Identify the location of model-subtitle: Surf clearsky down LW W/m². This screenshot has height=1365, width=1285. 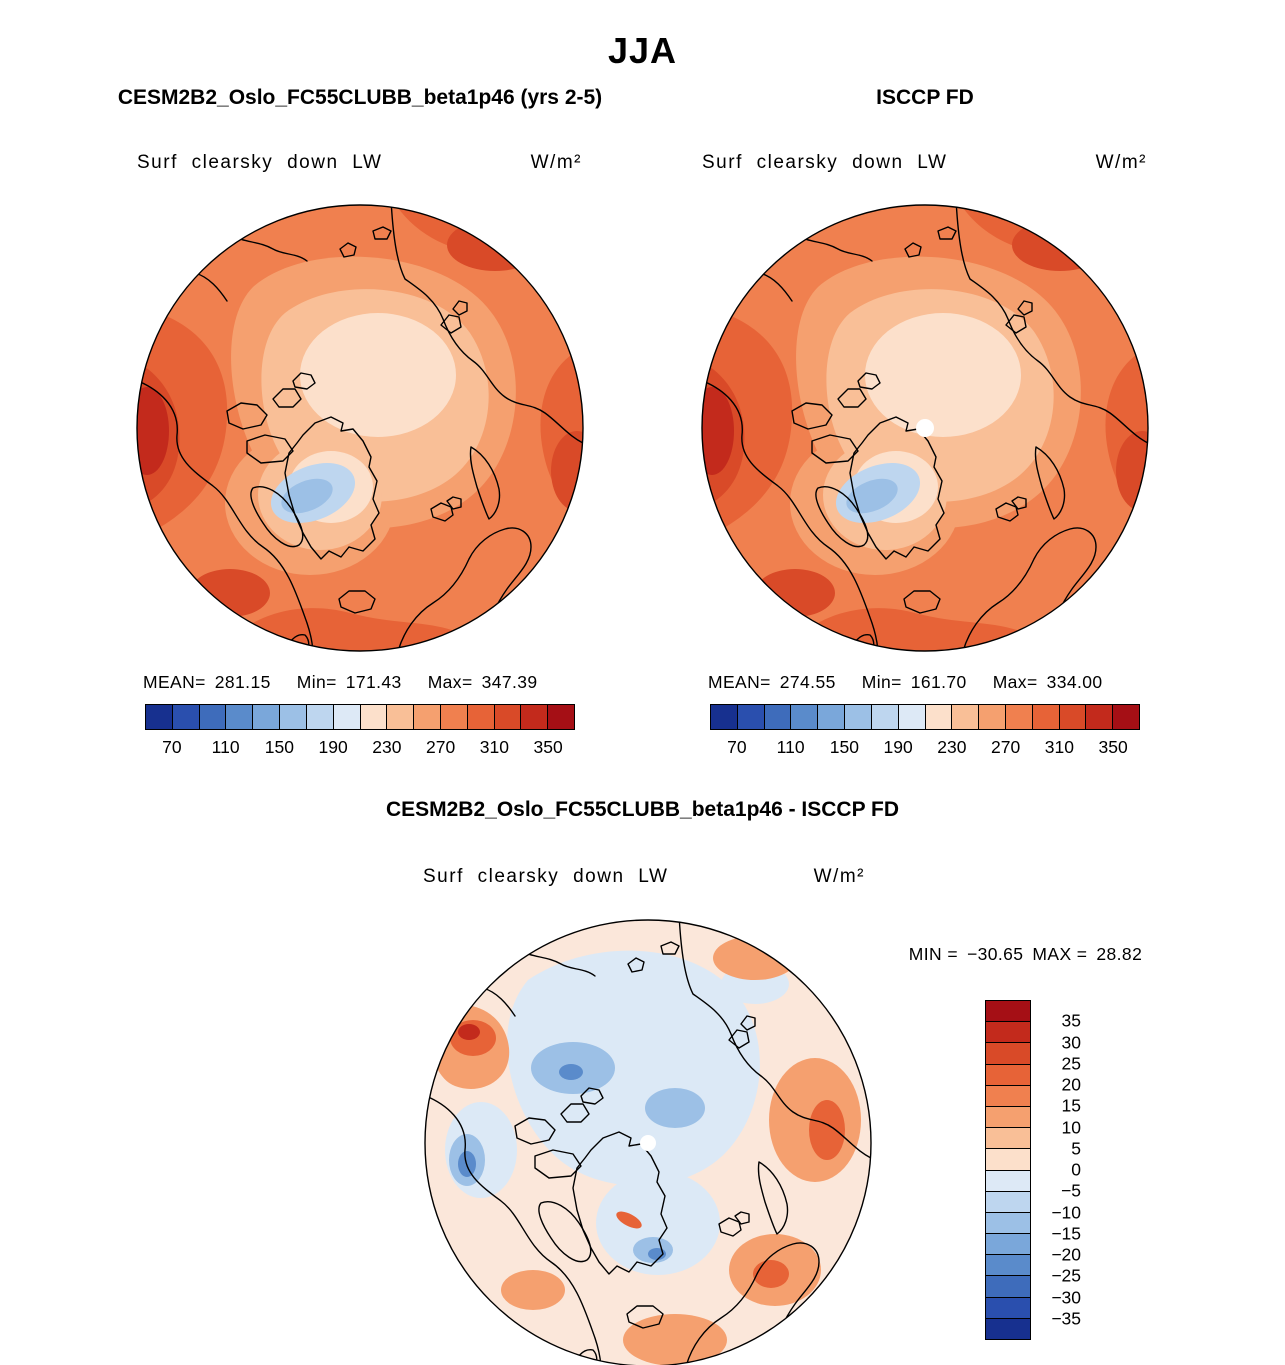
(359, 163).